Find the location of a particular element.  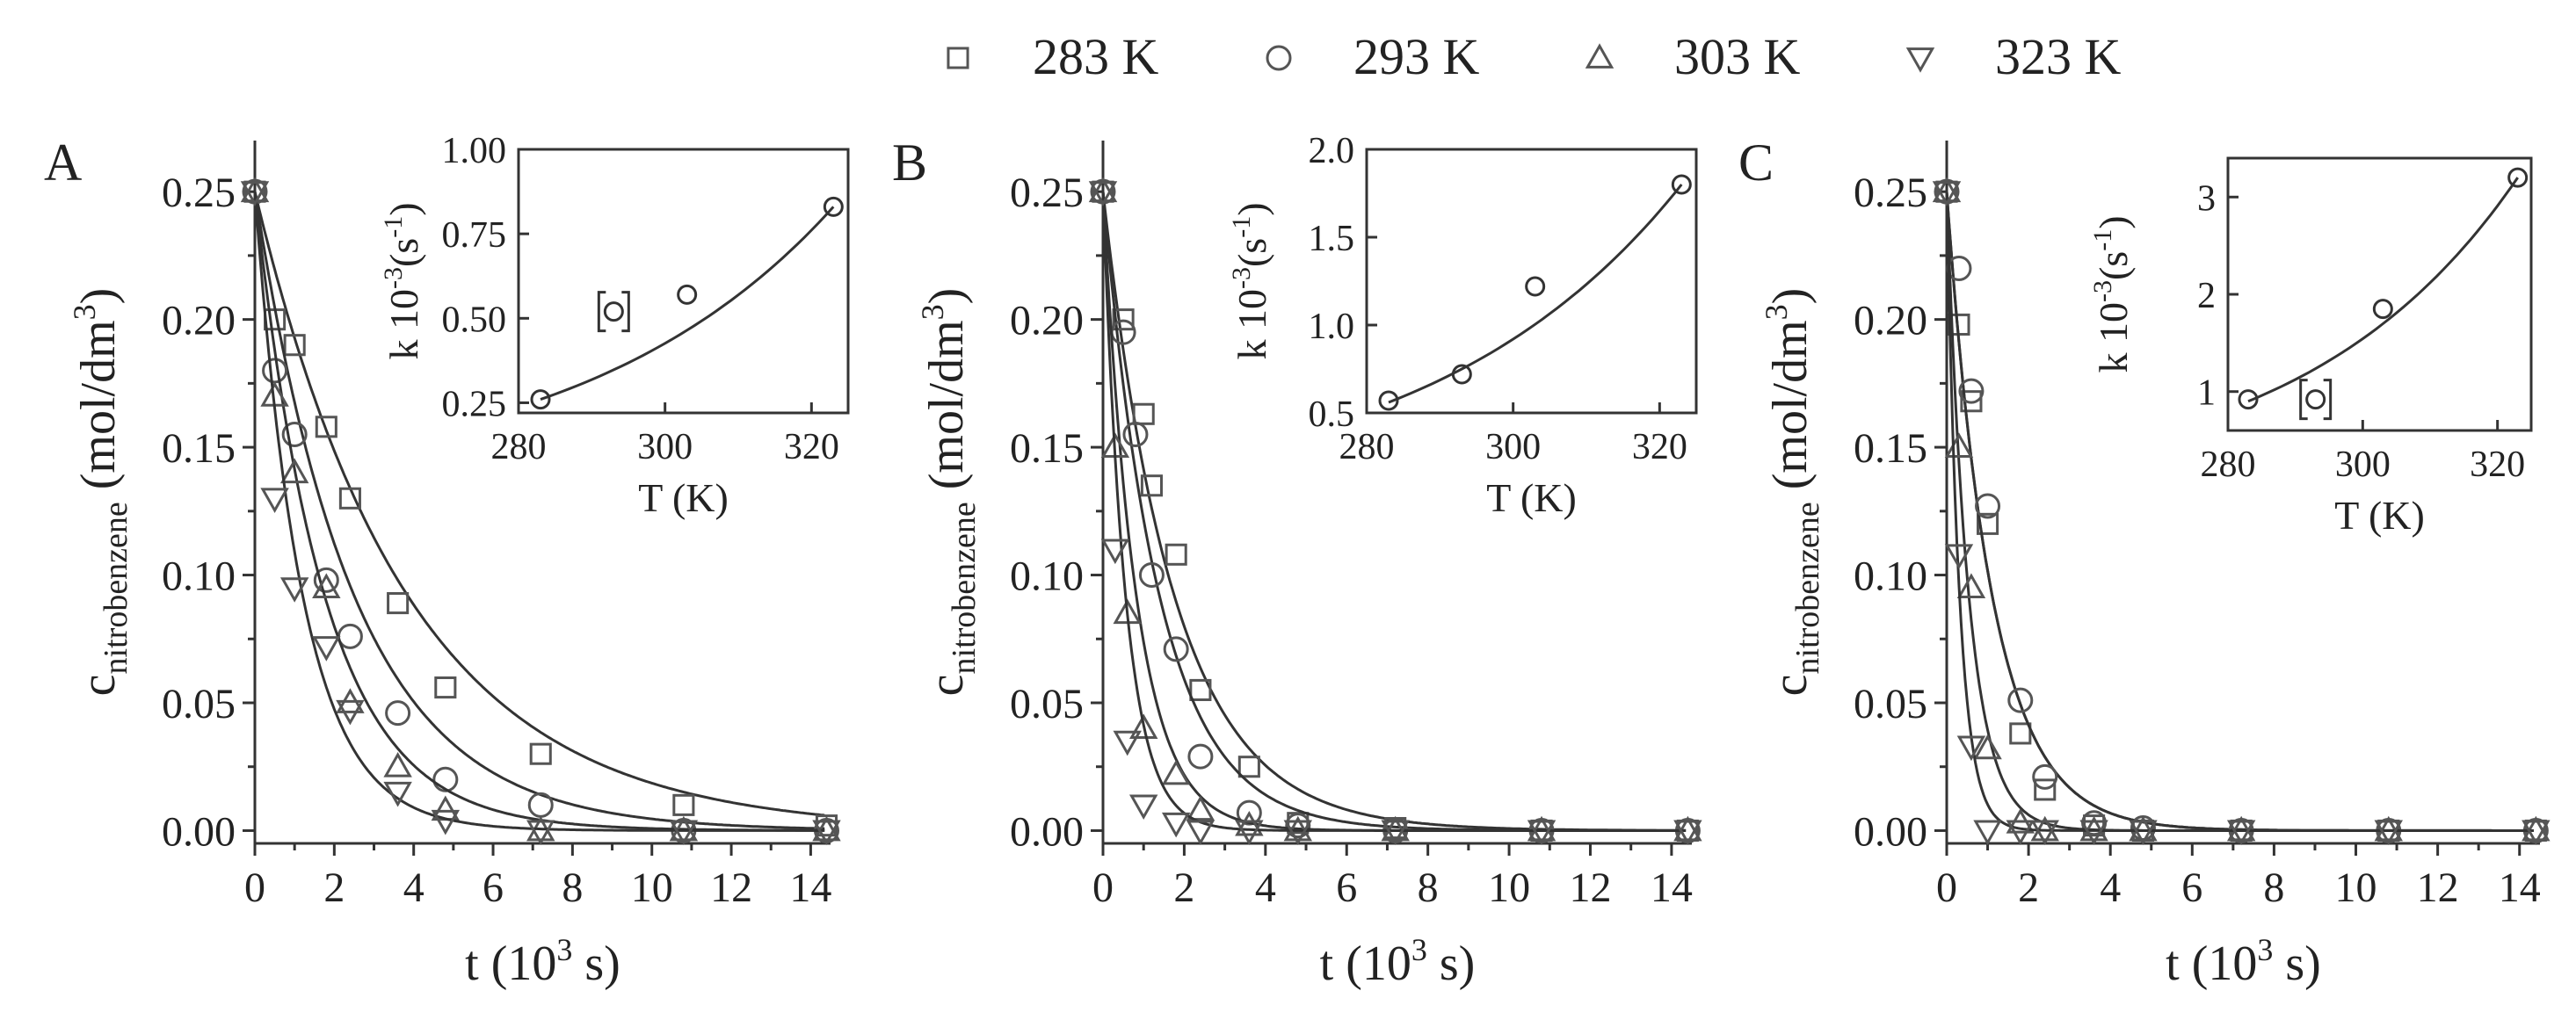

y-tick-label: 0.10 is located at coordinates (1047, 576).